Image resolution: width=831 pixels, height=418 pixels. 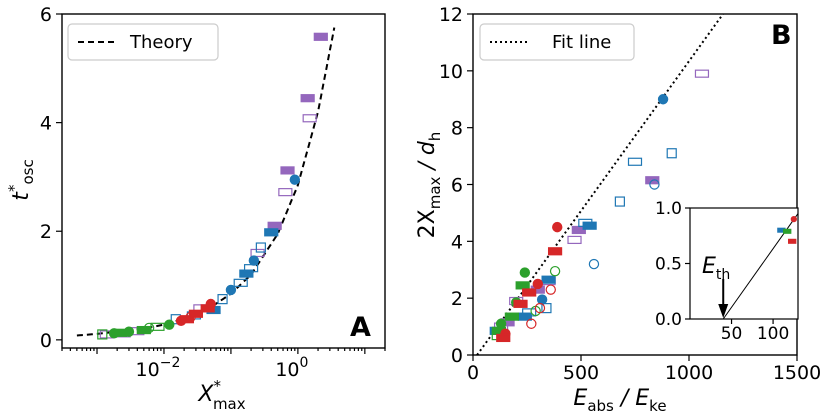 I want to click on panel-b-legend: Fit line, so click(x=557, y=42).